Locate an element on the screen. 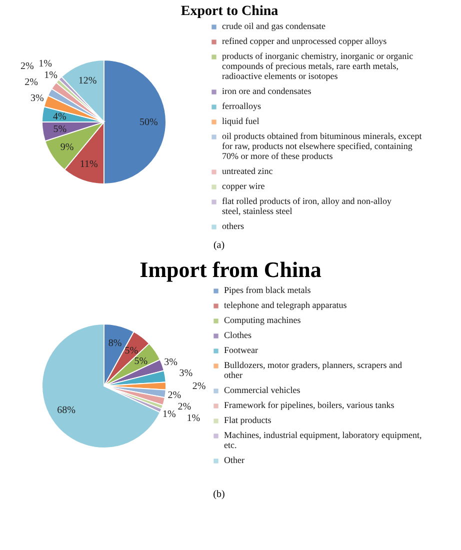 The image size is (461, 550). legend-label: others is located at coordinates (233, 226).